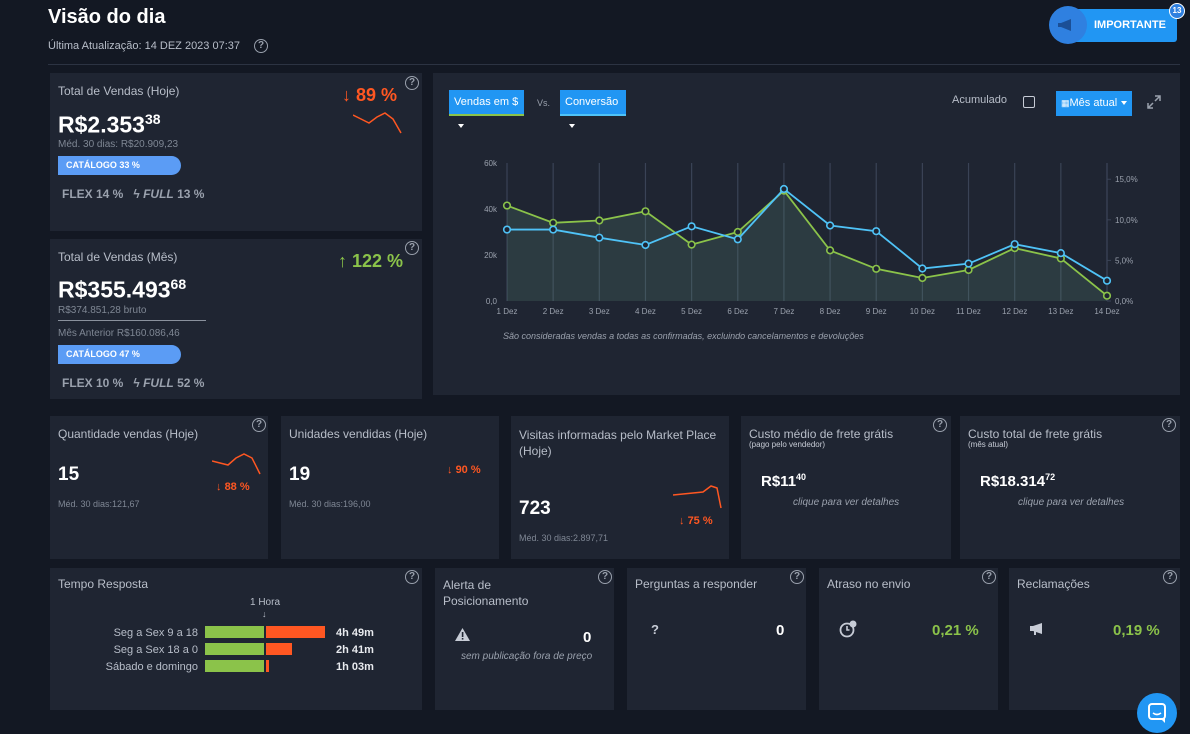  What do you see at coordinates (876, 311) in the screenshot?
I see `x-tick-label: 9 Dez` at bounding box center [876, 311].